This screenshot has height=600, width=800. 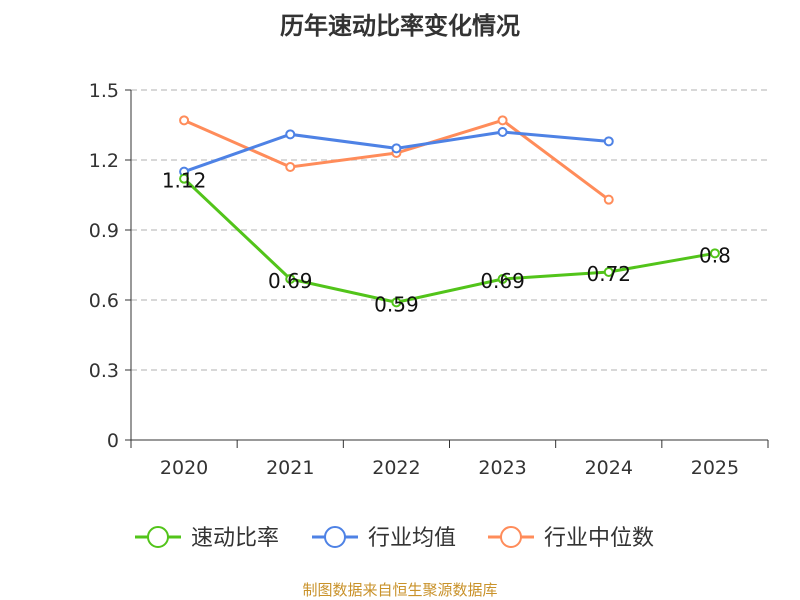 I want to click on x-tick-label: 2022, so click(x=396, y=468).